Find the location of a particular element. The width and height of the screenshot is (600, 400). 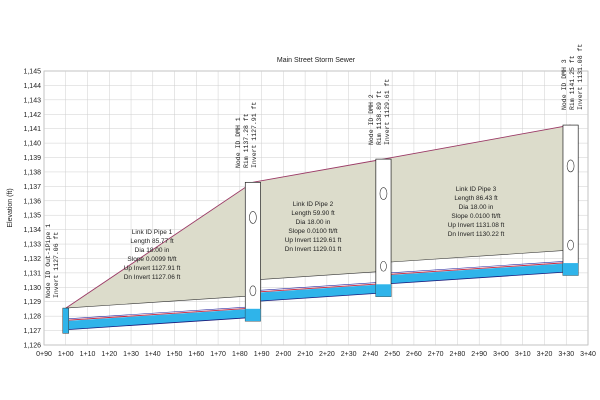

x-tick-label: 2+30 is located at coordinates (349, 354).